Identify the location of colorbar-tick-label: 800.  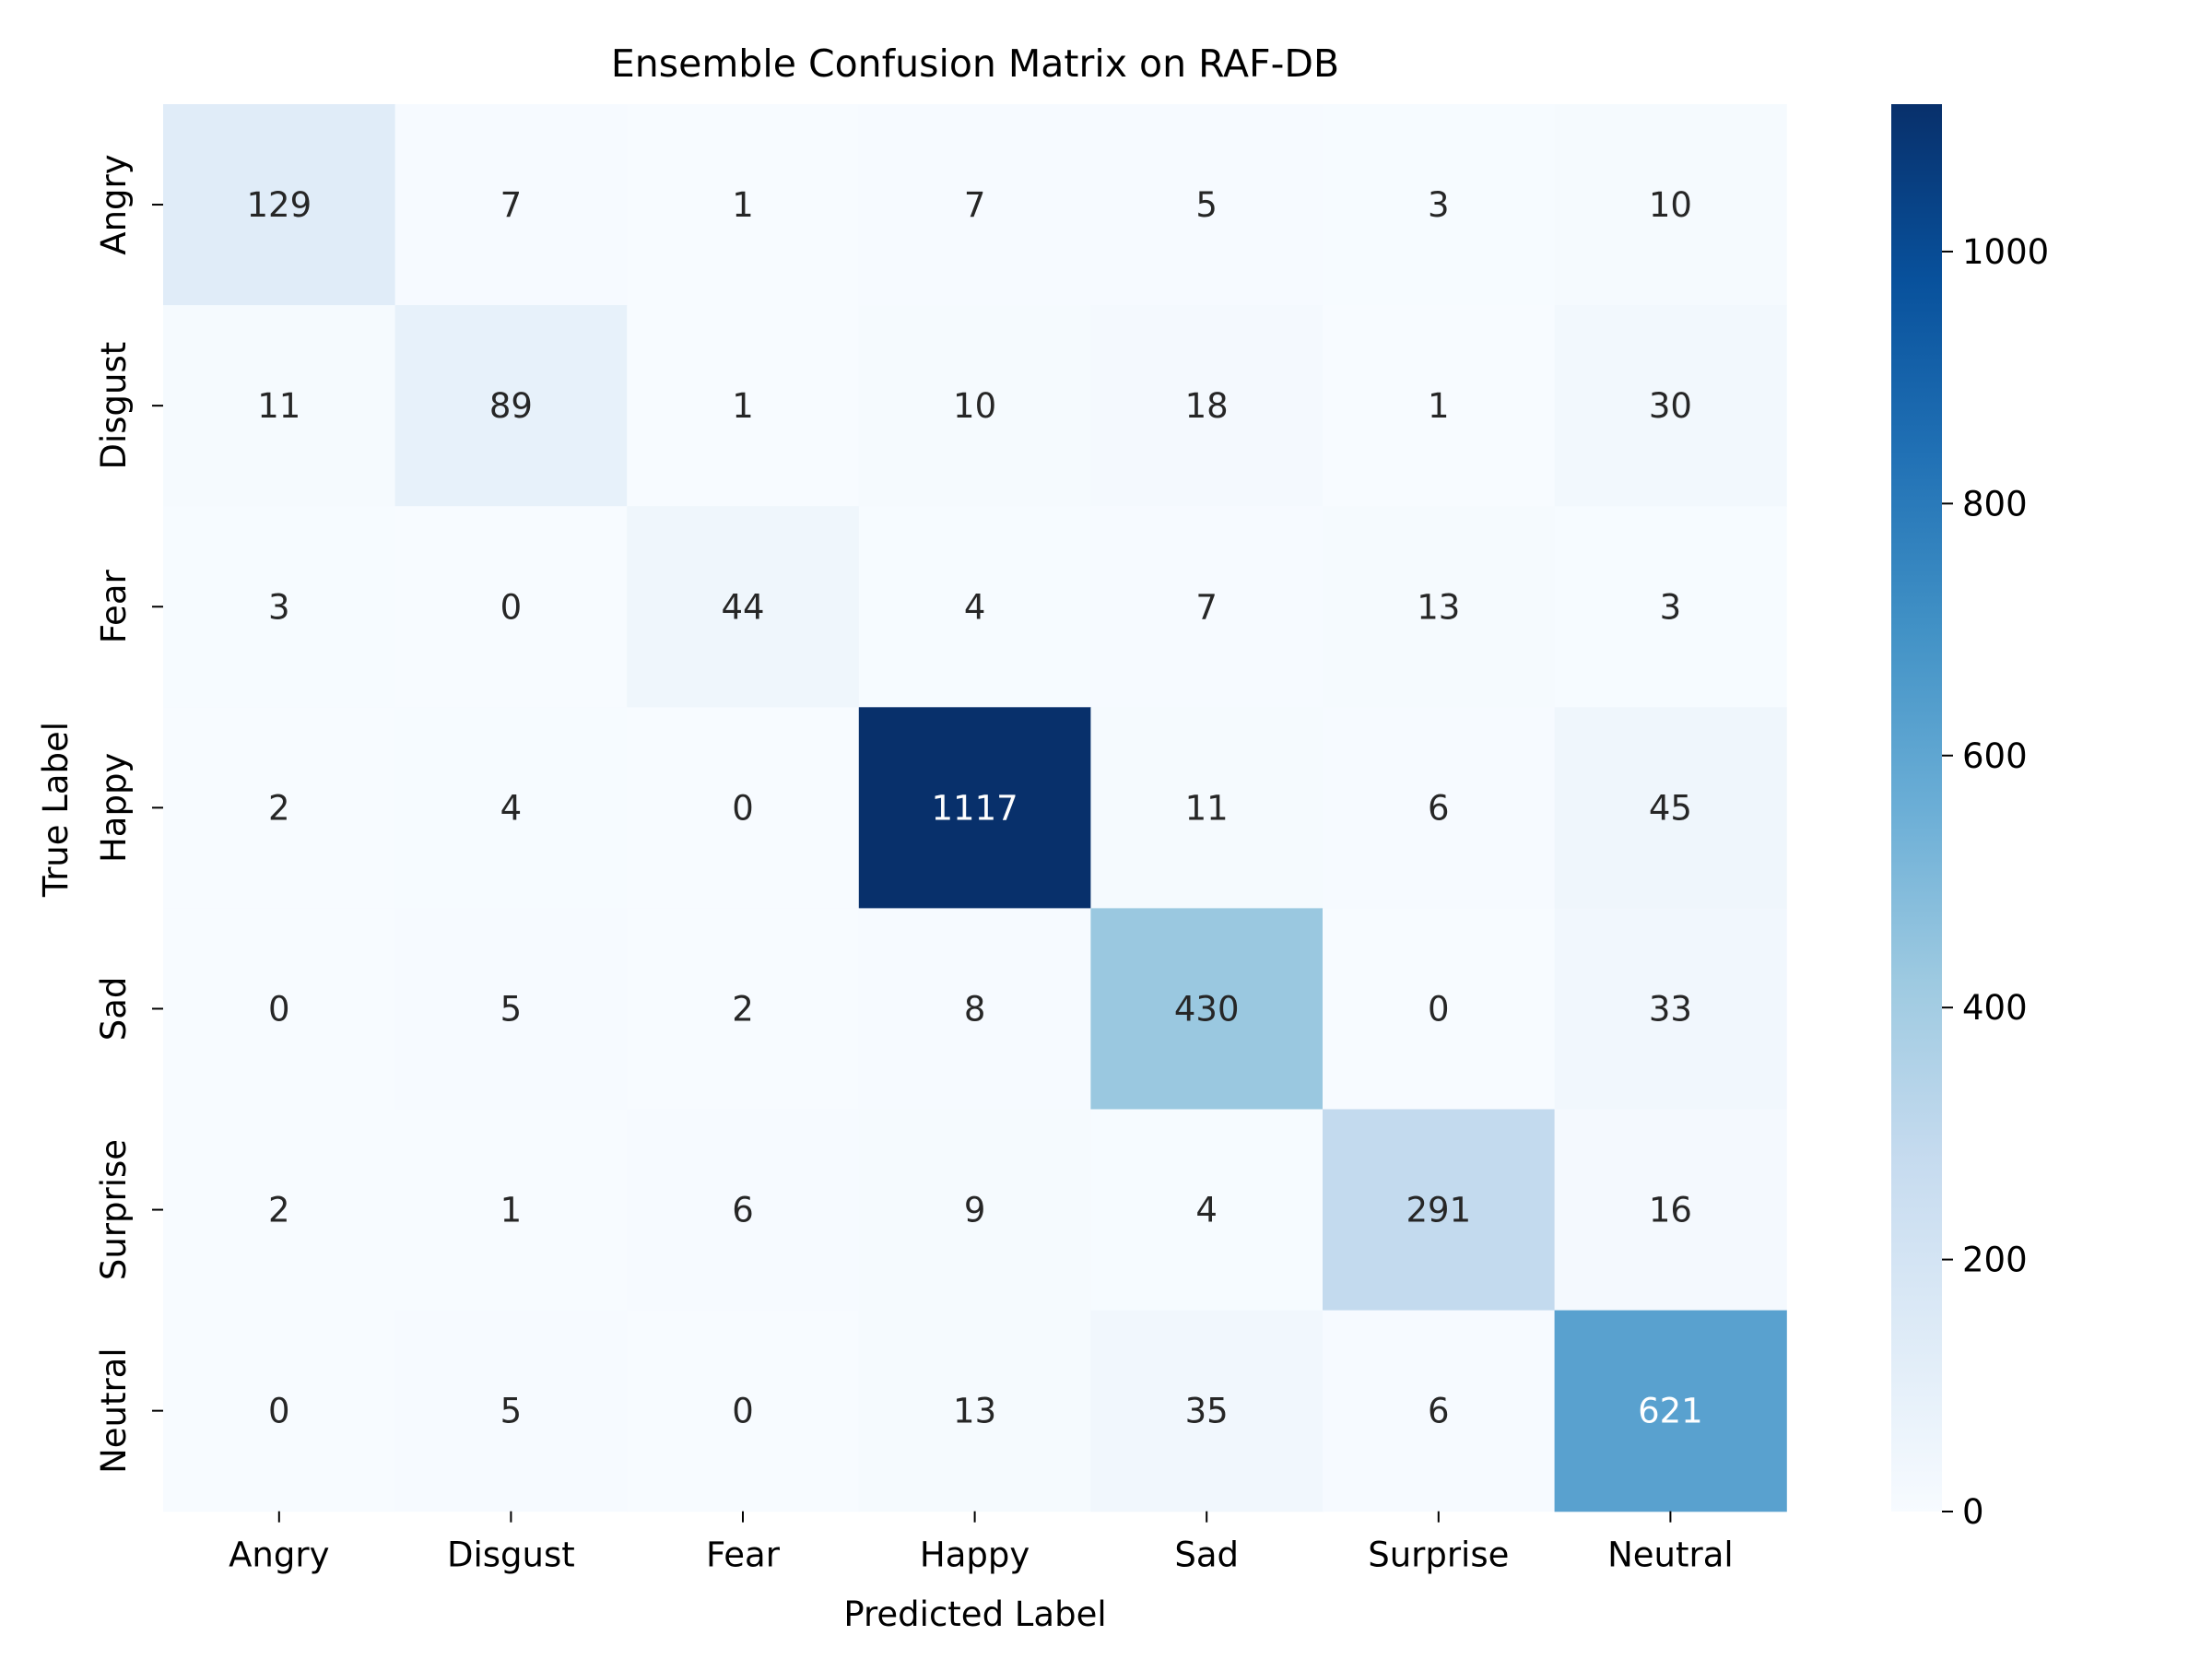
(1995, 504).